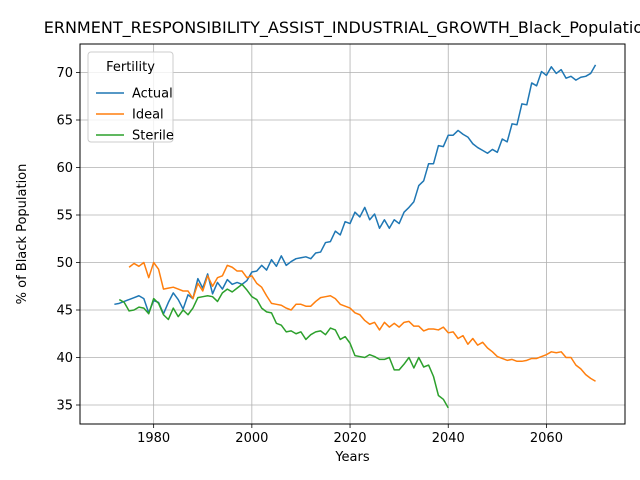  I want to click on y-tick-label: 40, so click(64, 358).